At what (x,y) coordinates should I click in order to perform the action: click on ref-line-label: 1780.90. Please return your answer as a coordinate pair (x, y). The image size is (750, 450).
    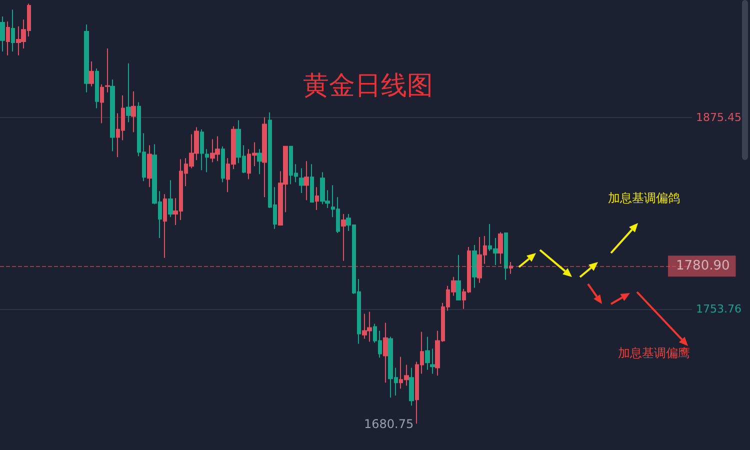
    Looking at the image, I should click on (703, 266).